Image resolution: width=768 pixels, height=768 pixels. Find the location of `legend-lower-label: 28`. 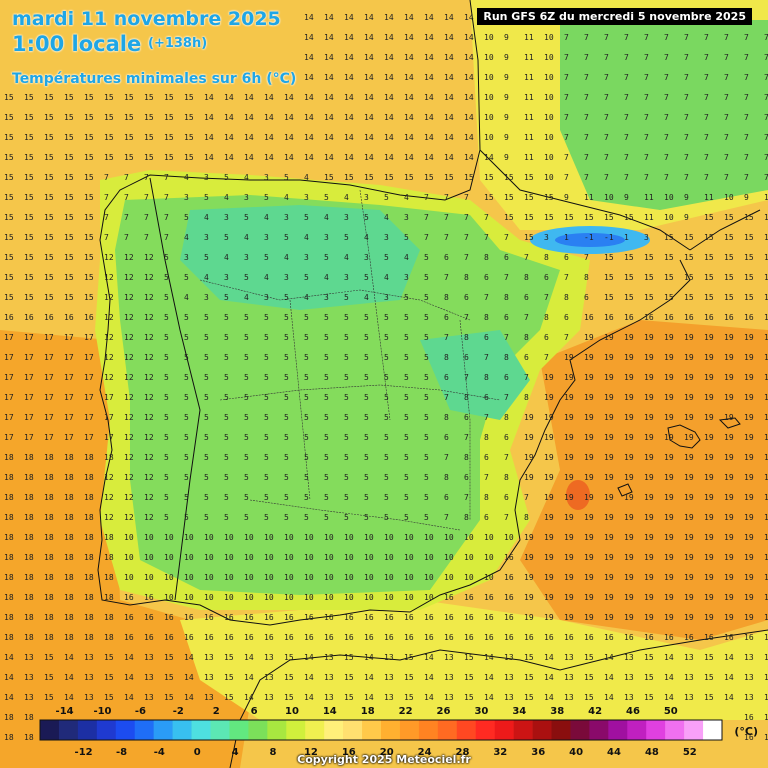

legend-lower-label: 28 is located at coordinates (463, 752).